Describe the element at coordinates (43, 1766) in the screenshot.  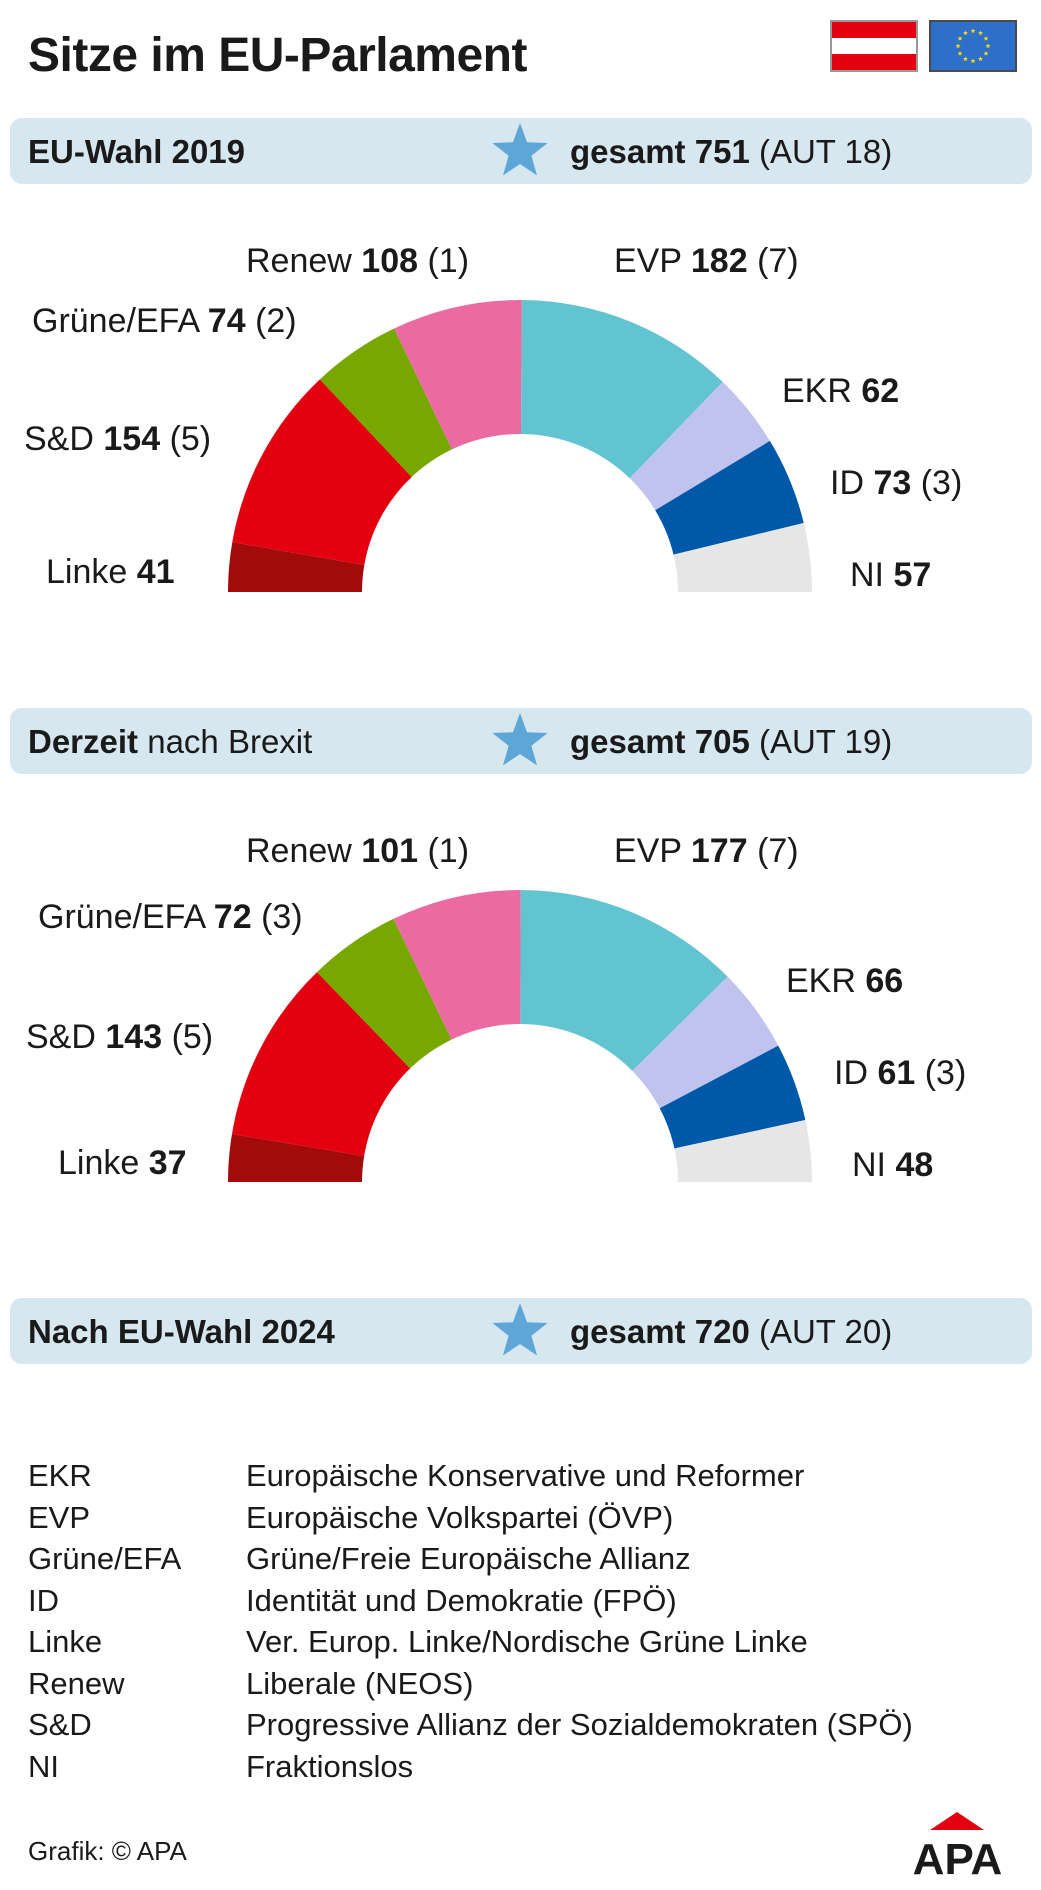
I see `legend-abbr: NI` at that location.